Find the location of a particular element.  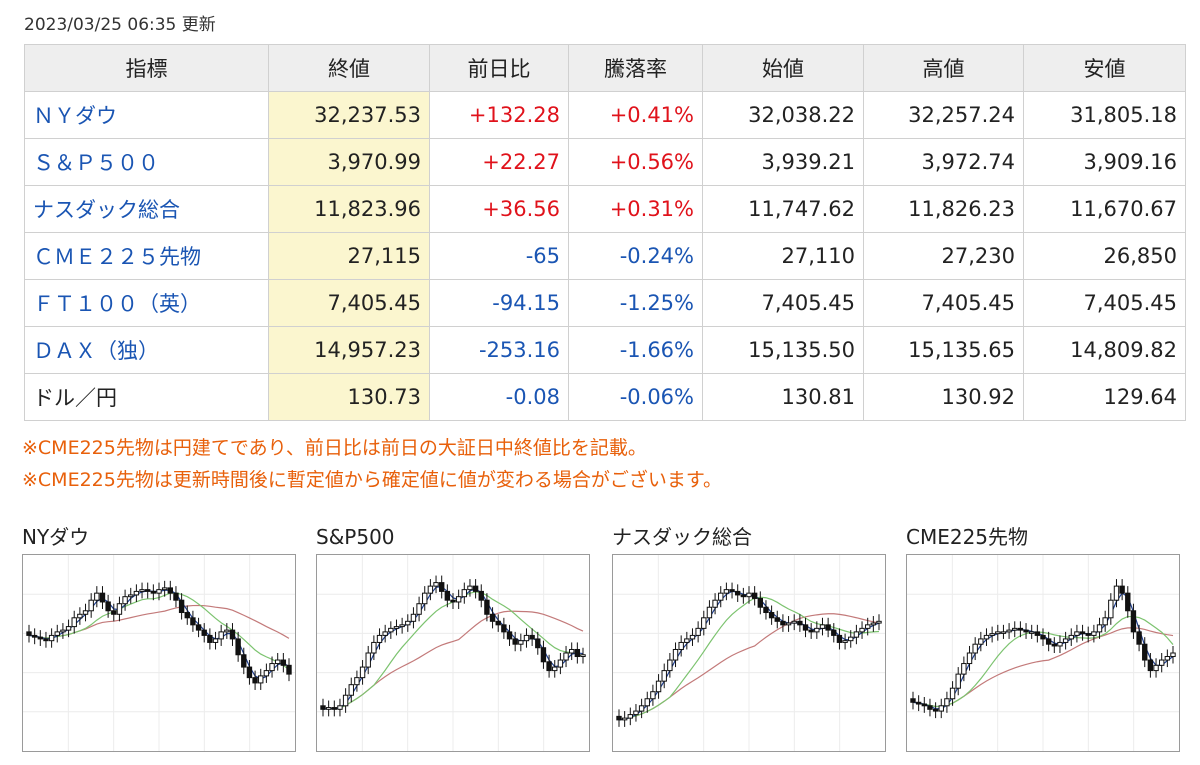

index-name-cell: ナスダック総合 is located at coordinates (146, 209).